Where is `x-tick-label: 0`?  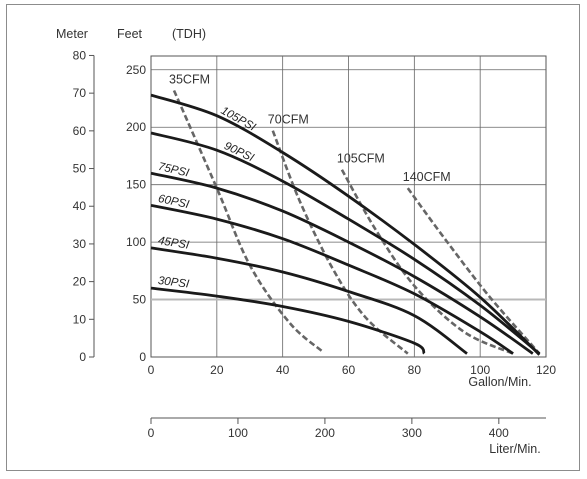 x-tick-label: 0 is located at coordinates (151, 370).